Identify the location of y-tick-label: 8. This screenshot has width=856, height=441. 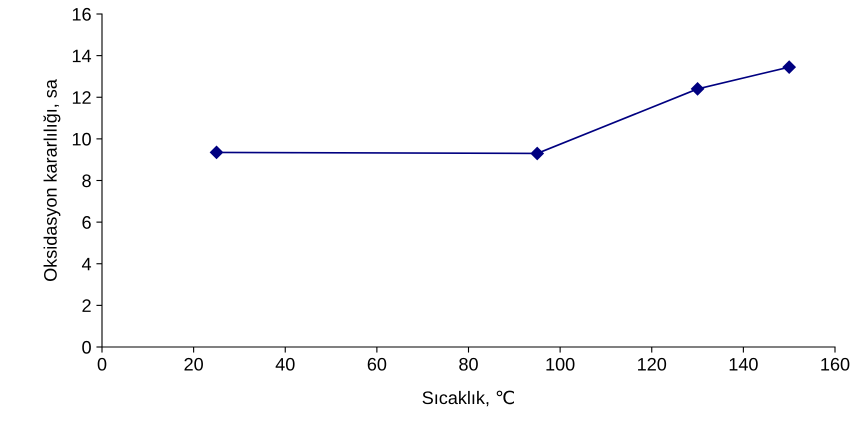
(86, 181).